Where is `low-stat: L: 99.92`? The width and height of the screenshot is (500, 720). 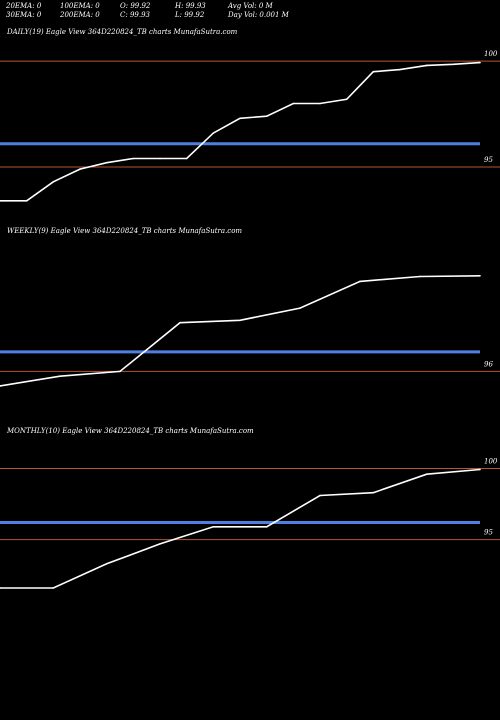
low-stat: L: 99.92 is located at coordinates (190, 15).